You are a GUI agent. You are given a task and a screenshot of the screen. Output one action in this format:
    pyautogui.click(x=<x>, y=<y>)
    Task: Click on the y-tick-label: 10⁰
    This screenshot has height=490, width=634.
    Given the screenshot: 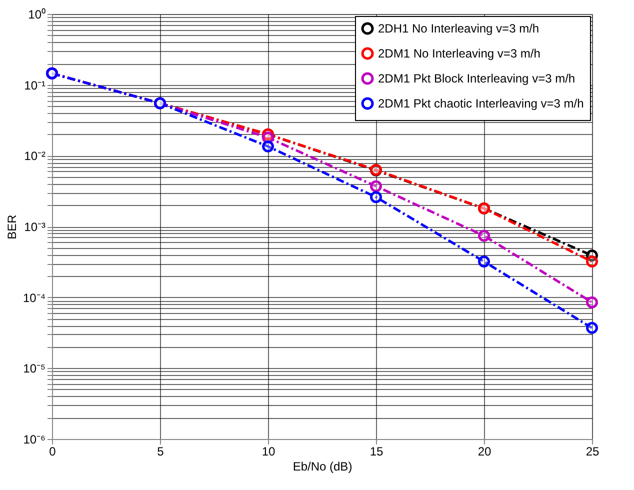 What is the action you would take?
    pyautogui.click(x=37, y=15)
    